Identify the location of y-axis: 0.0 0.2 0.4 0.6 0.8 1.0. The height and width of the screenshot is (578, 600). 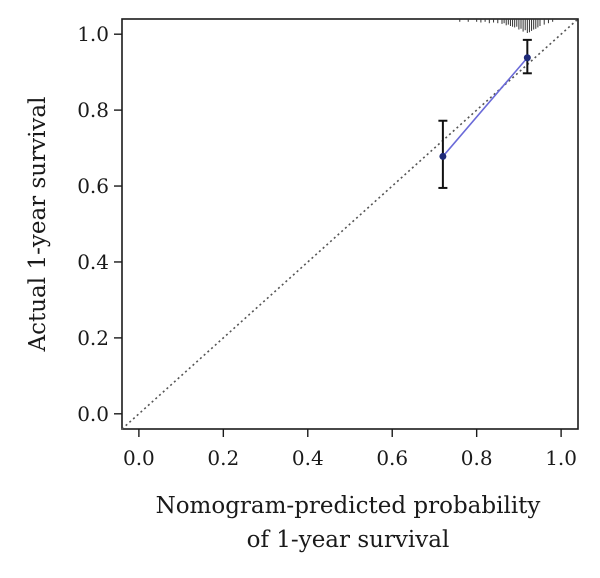
(99, 224).